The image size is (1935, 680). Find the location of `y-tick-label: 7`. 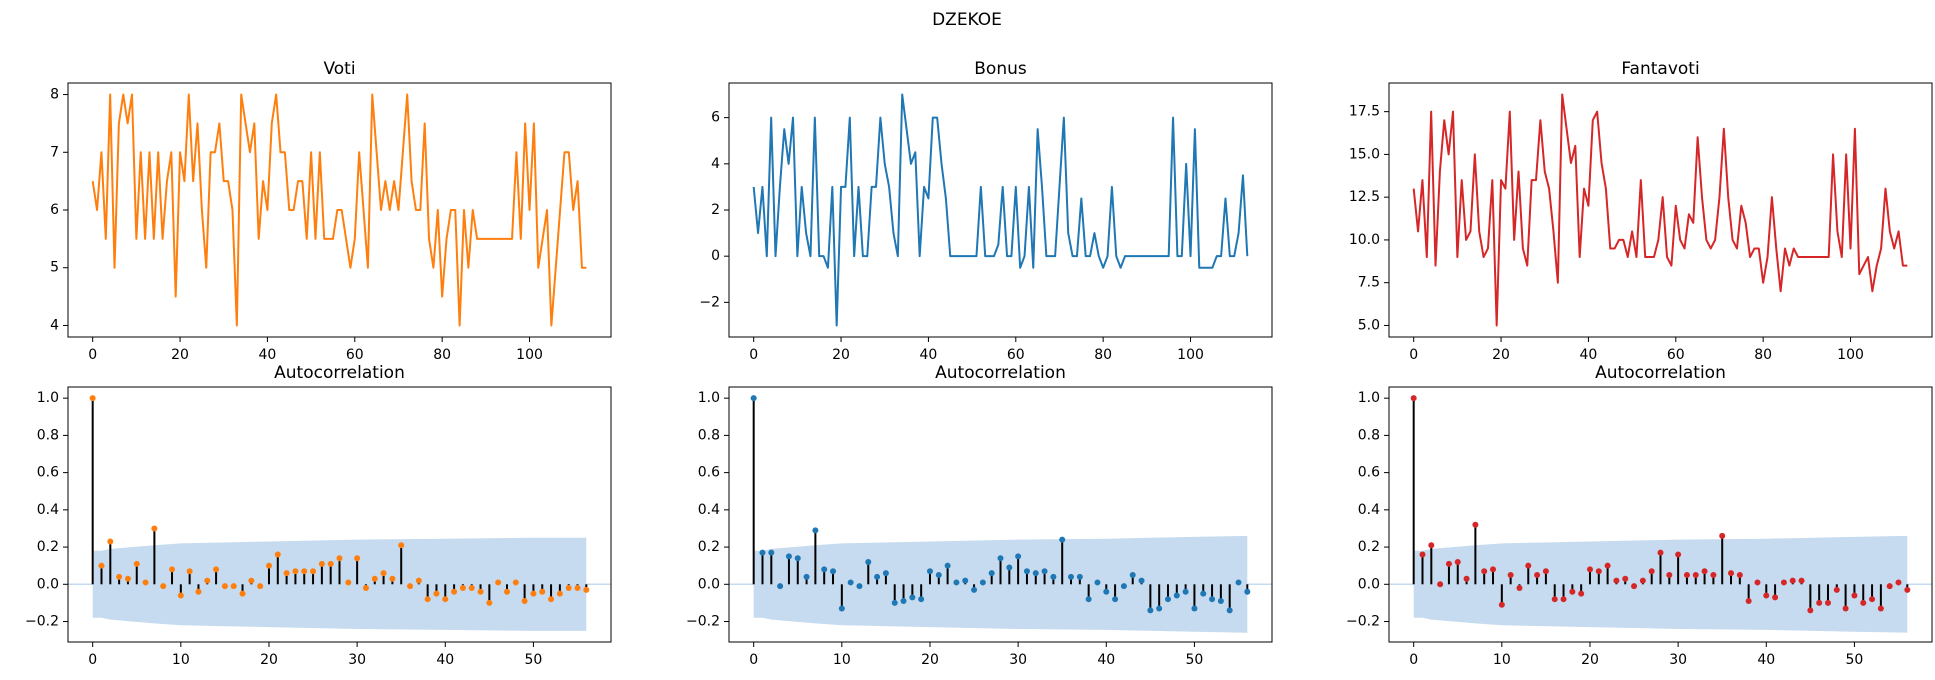

y-tick-label: 7 is located at coordinates (54, 152).